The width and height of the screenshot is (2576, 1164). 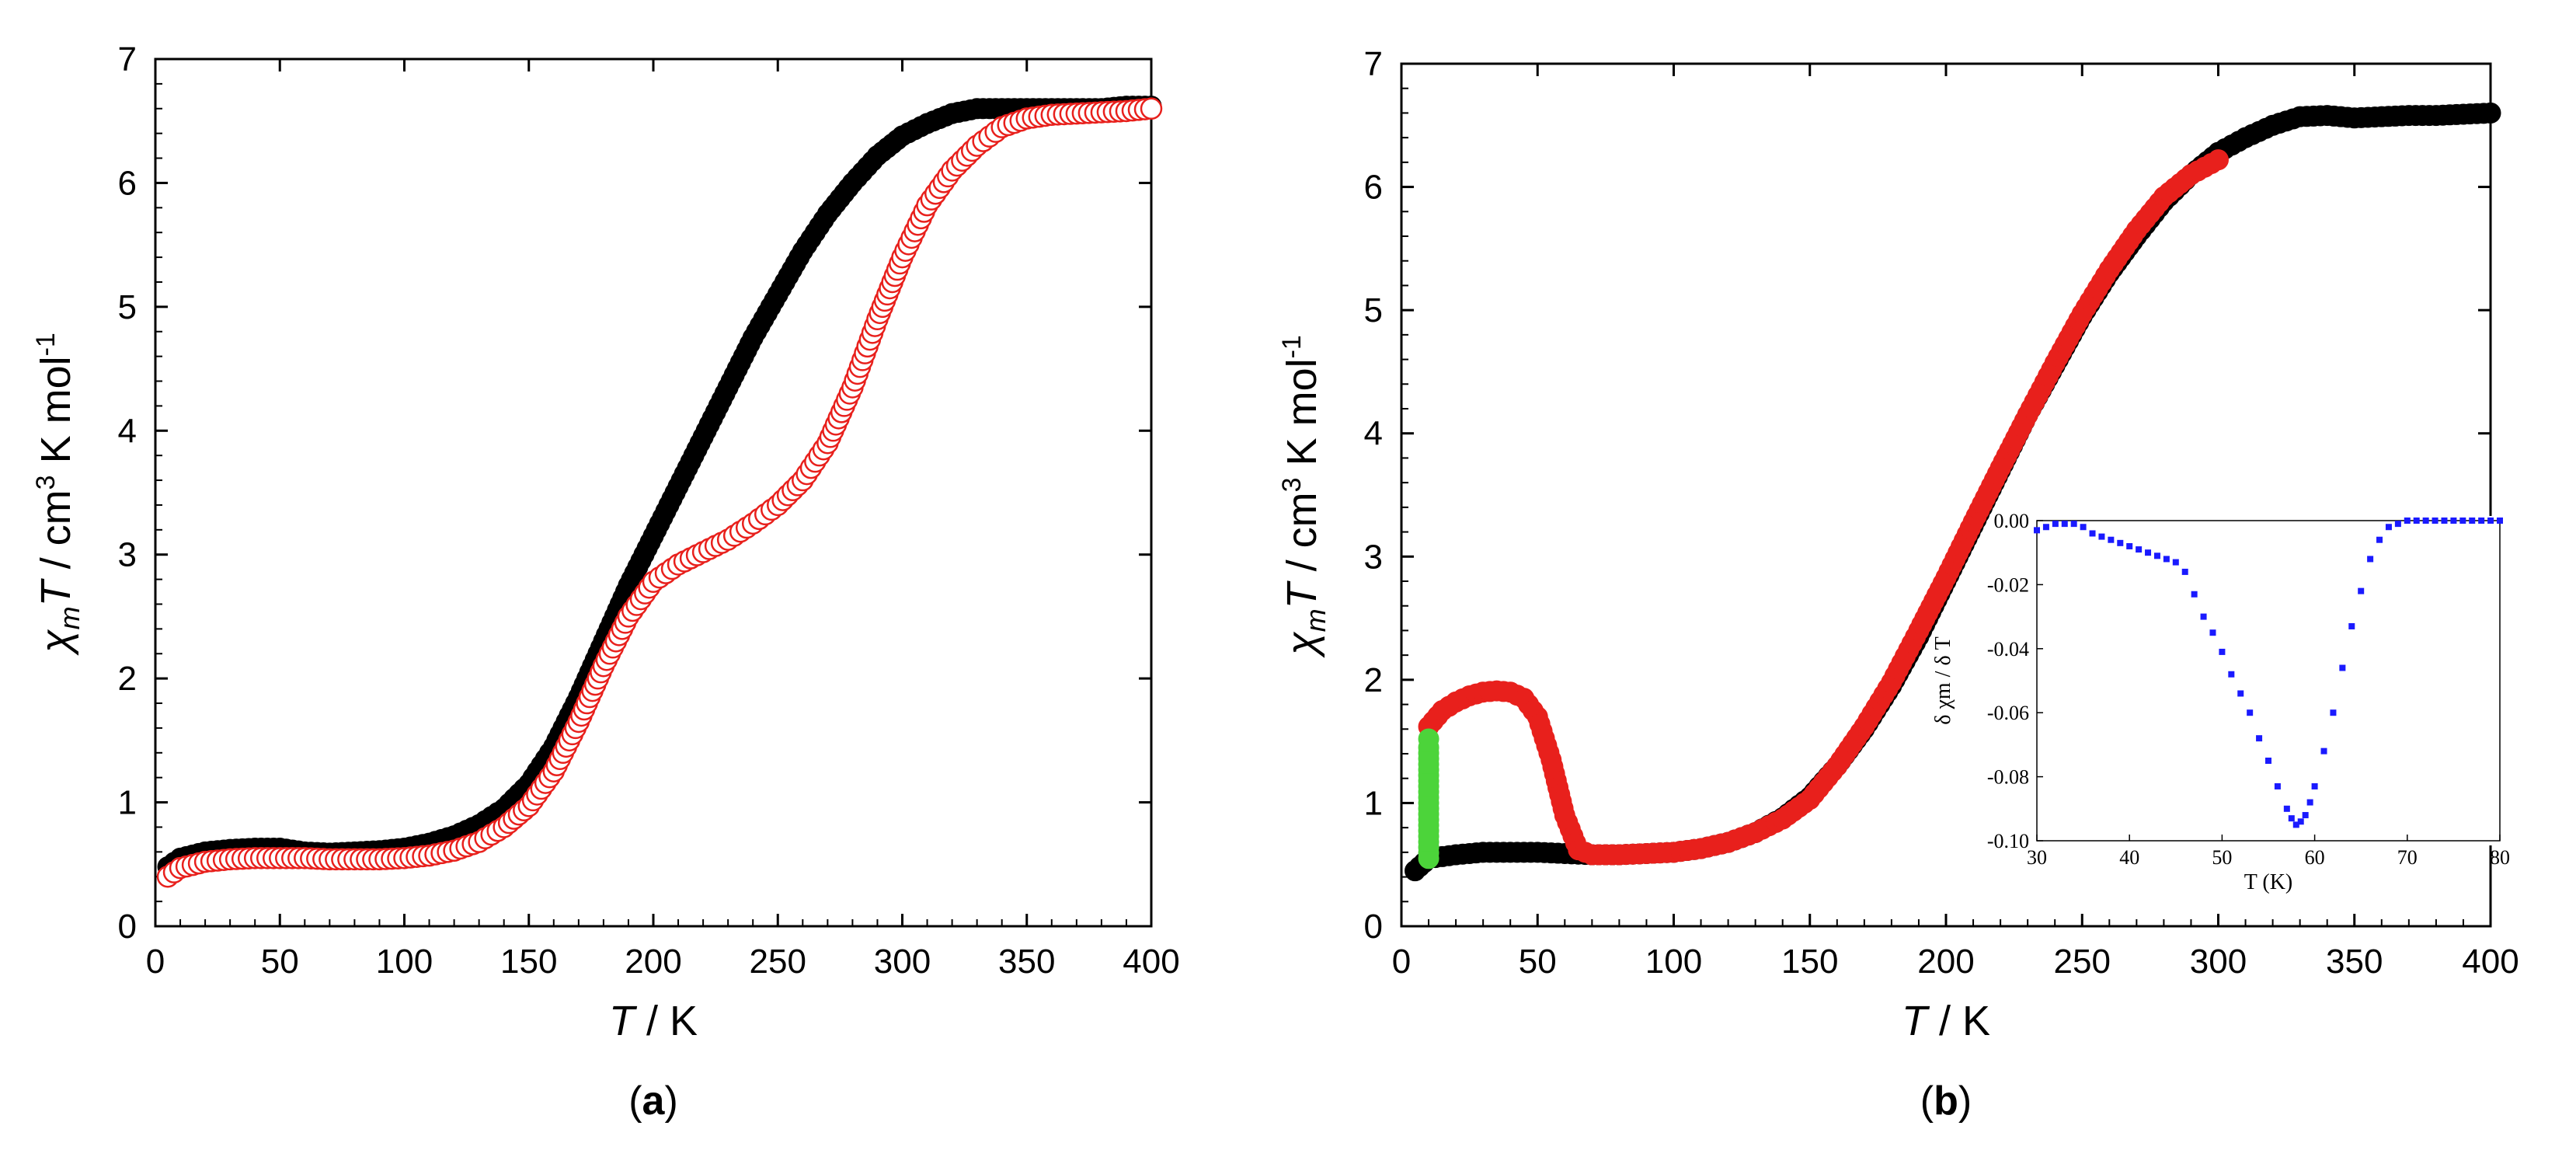 I want to click on inset-y-tick-label: -0.04, so click(x=2008, y=649).